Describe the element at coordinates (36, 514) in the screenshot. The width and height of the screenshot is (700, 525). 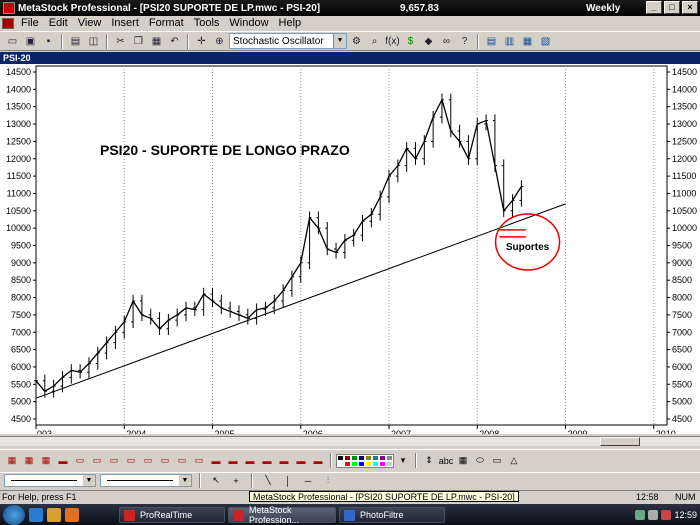
I see `ie-icon` at that location.